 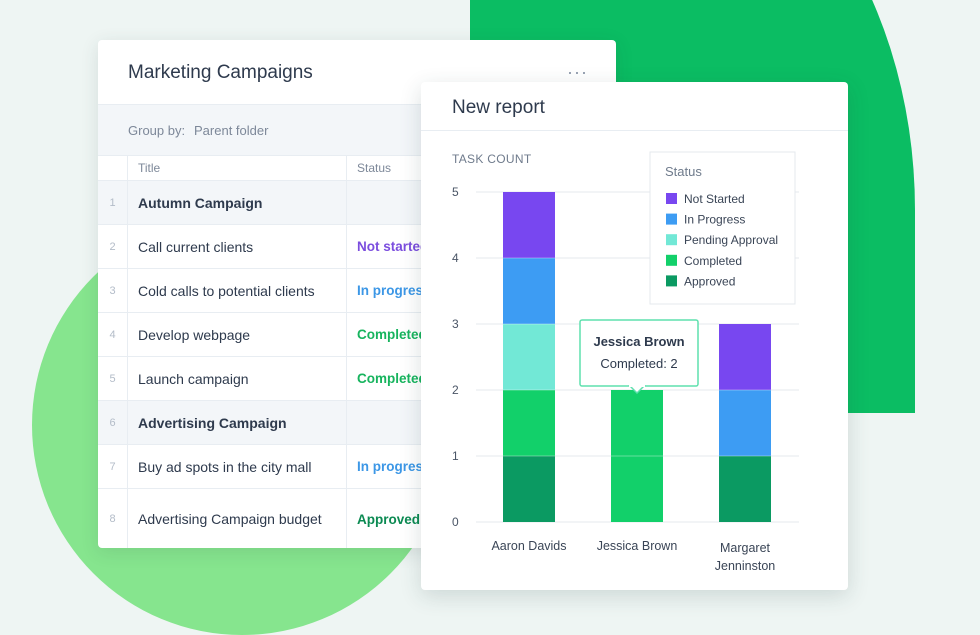 I want to click on column-header-title: Title, so click(x=237, y=168).